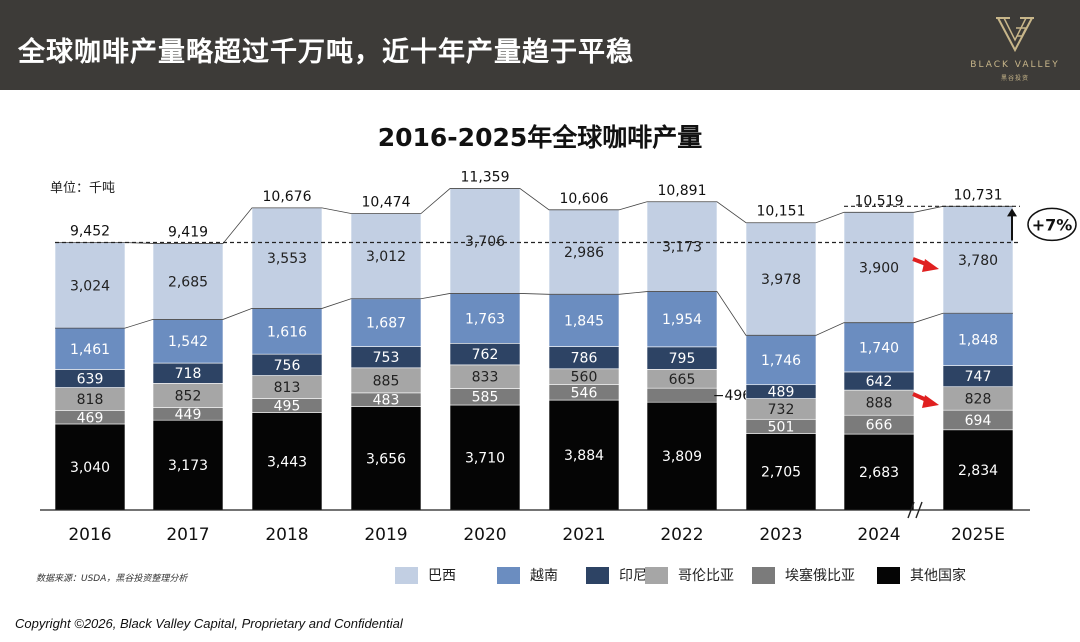  Describe the element at coordinates (90, 350) in the screenshot. I see `data-label-vietnam-2016: 1,461` at that location.